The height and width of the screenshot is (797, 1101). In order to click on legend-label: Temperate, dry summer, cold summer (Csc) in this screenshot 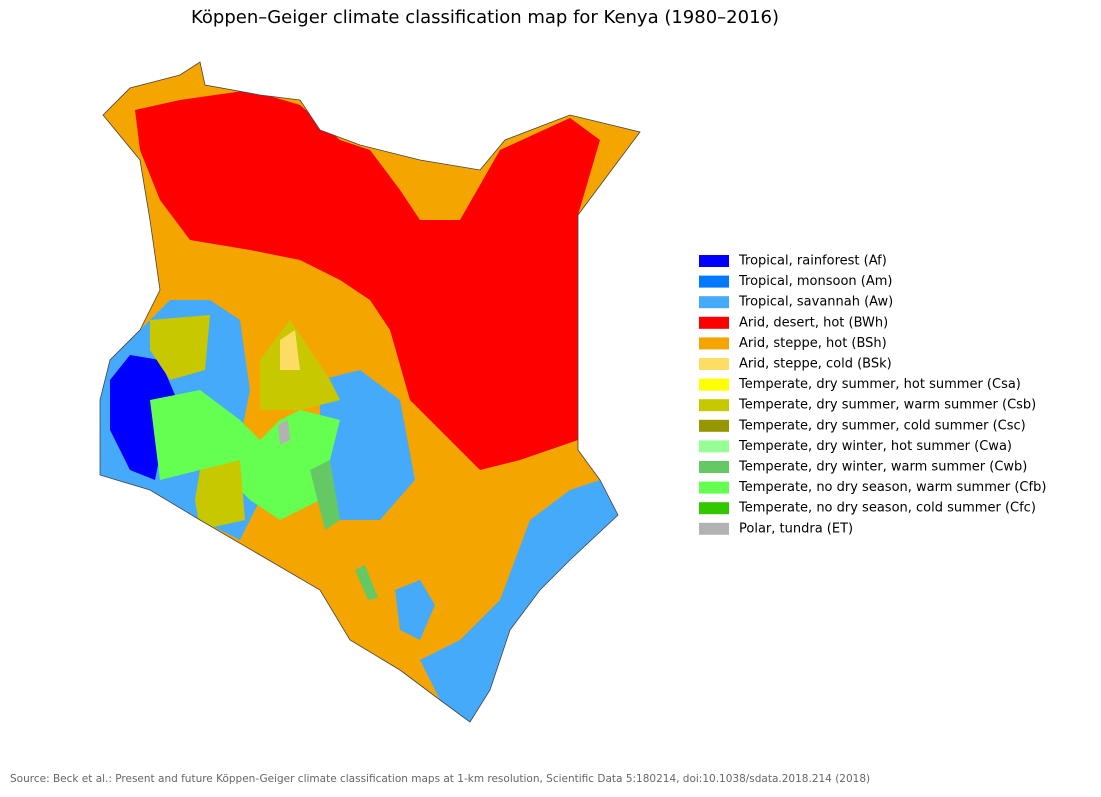, I will do `click(882, 425)`.